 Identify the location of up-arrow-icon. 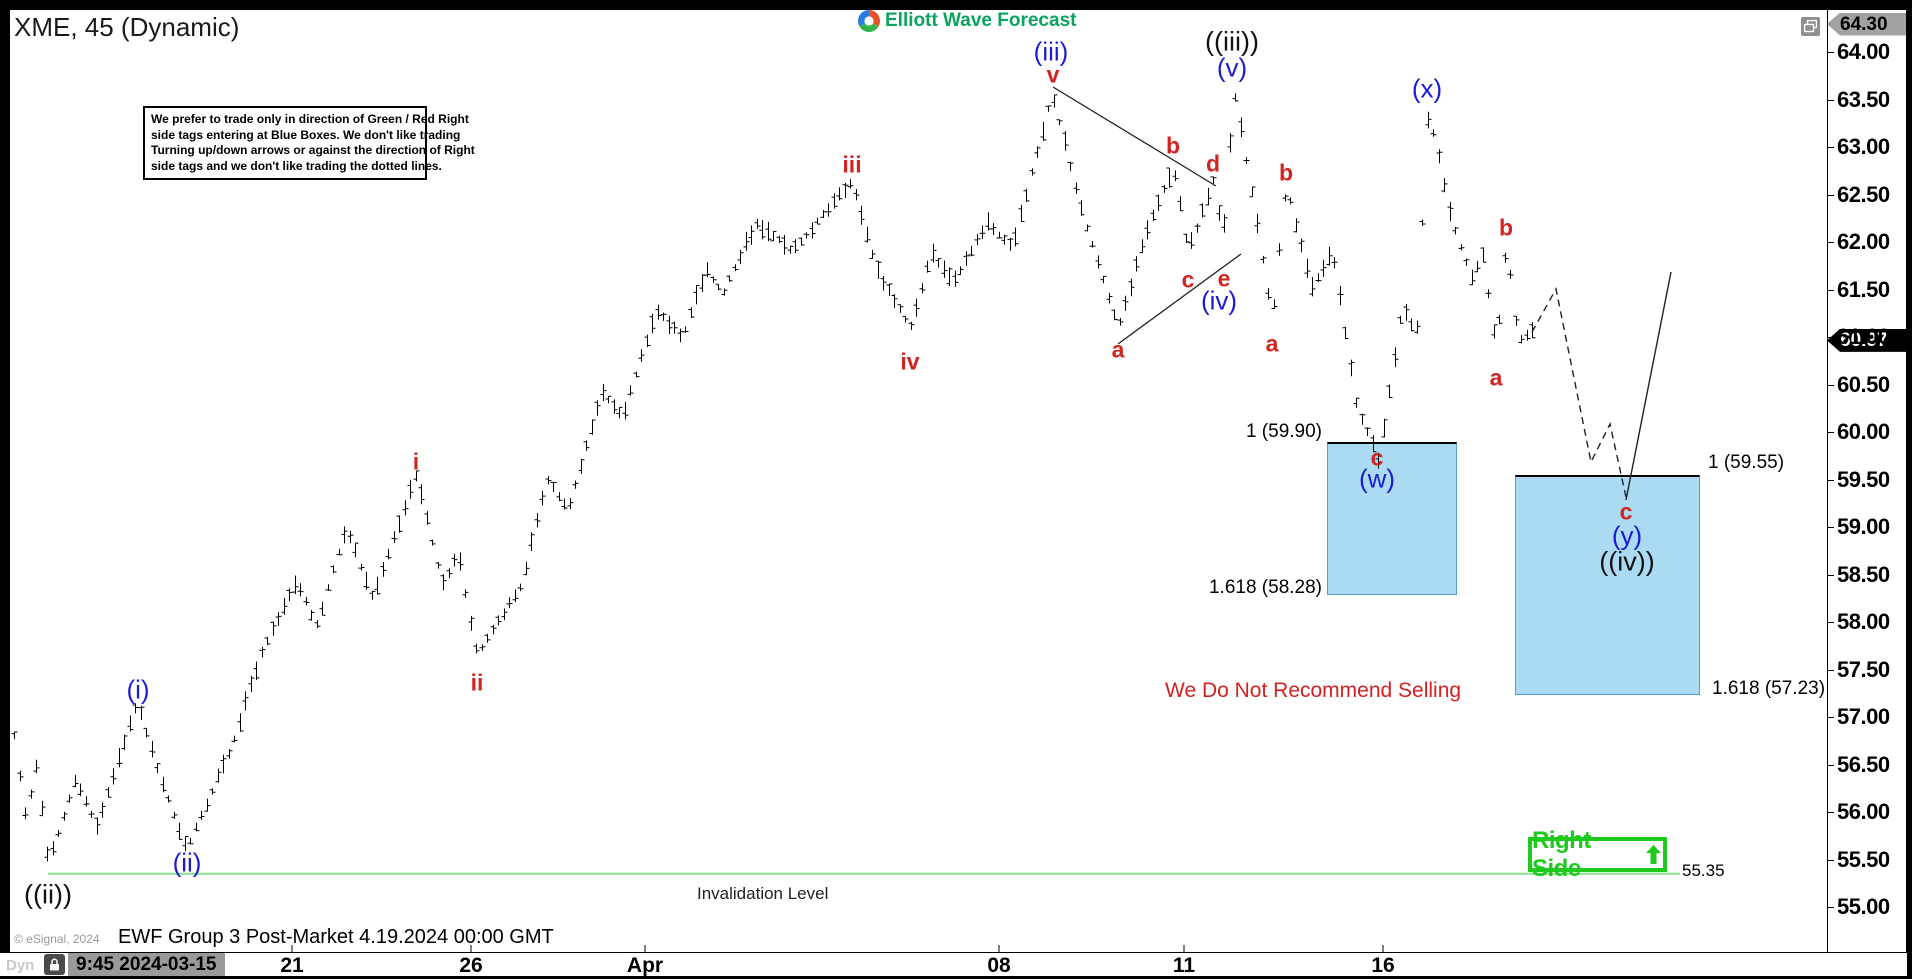
(1653, 854).